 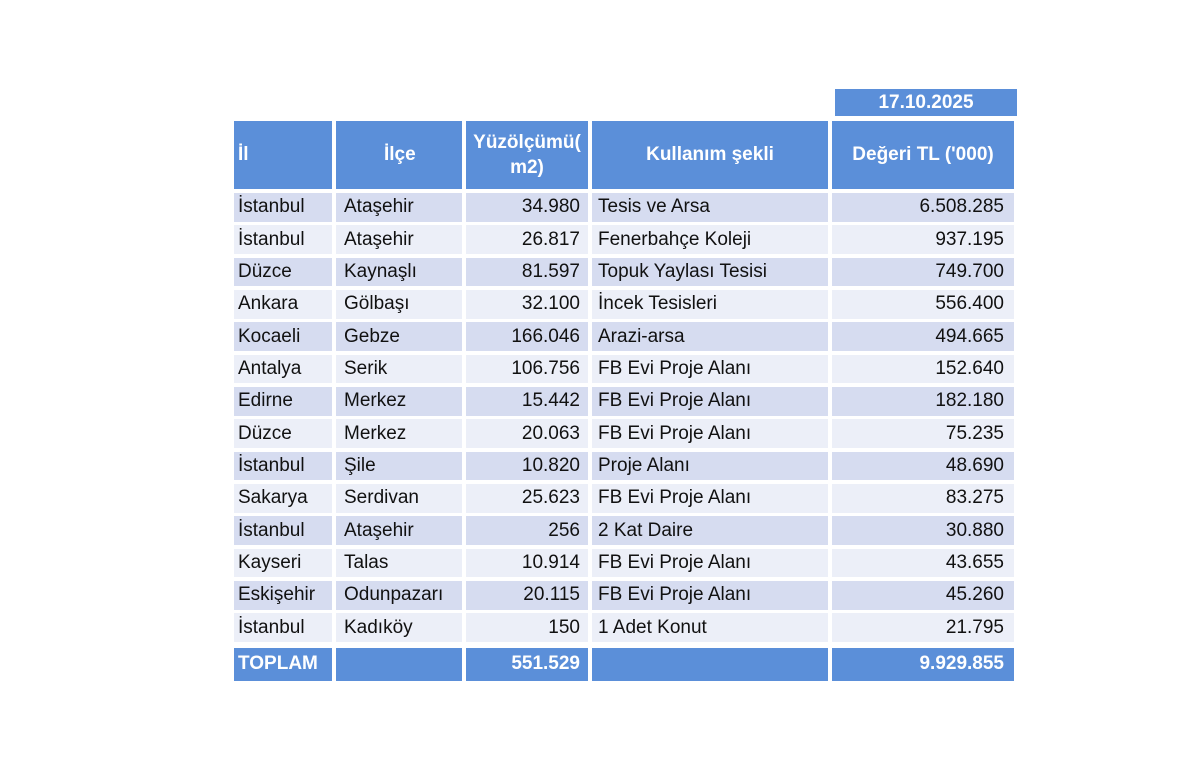 I want to click on cell-deger: 749.700, so click(x=923, y=272).